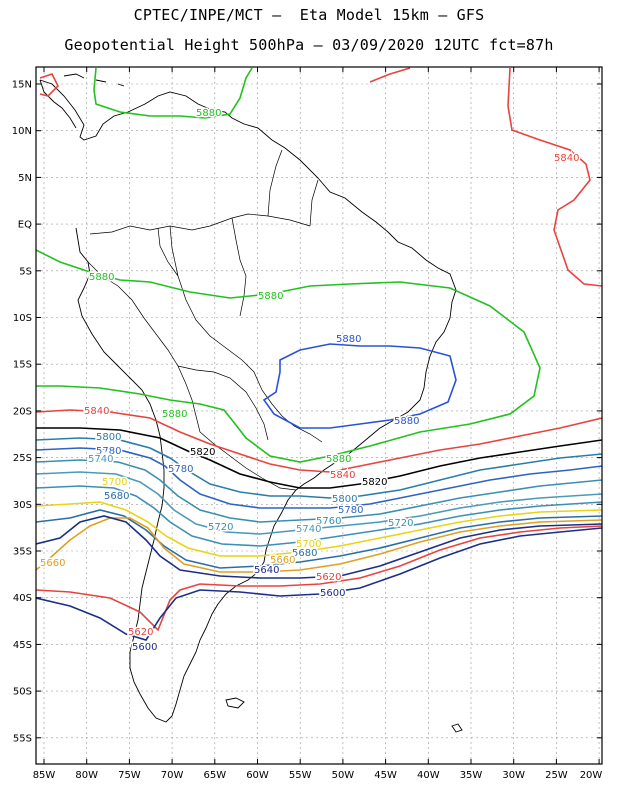 Image resolution: width=618 pixels, height=800 pixels. I want to click on title-line-1: CPTEC/INPE/MCT – Eta Model 15km – GFS, so click(309, 15).